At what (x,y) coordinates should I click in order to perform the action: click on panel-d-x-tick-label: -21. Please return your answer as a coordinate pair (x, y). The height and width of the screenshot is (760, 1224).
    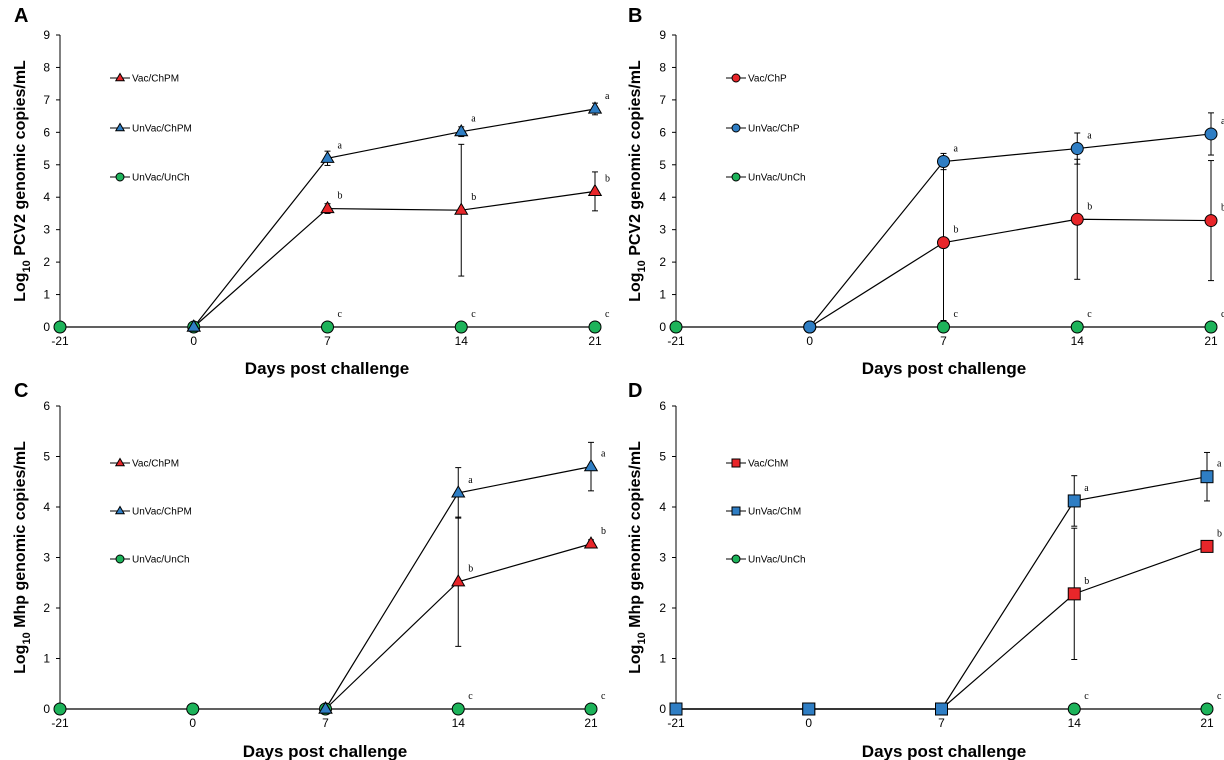
    Looking at the image, I should click on (676, 723).